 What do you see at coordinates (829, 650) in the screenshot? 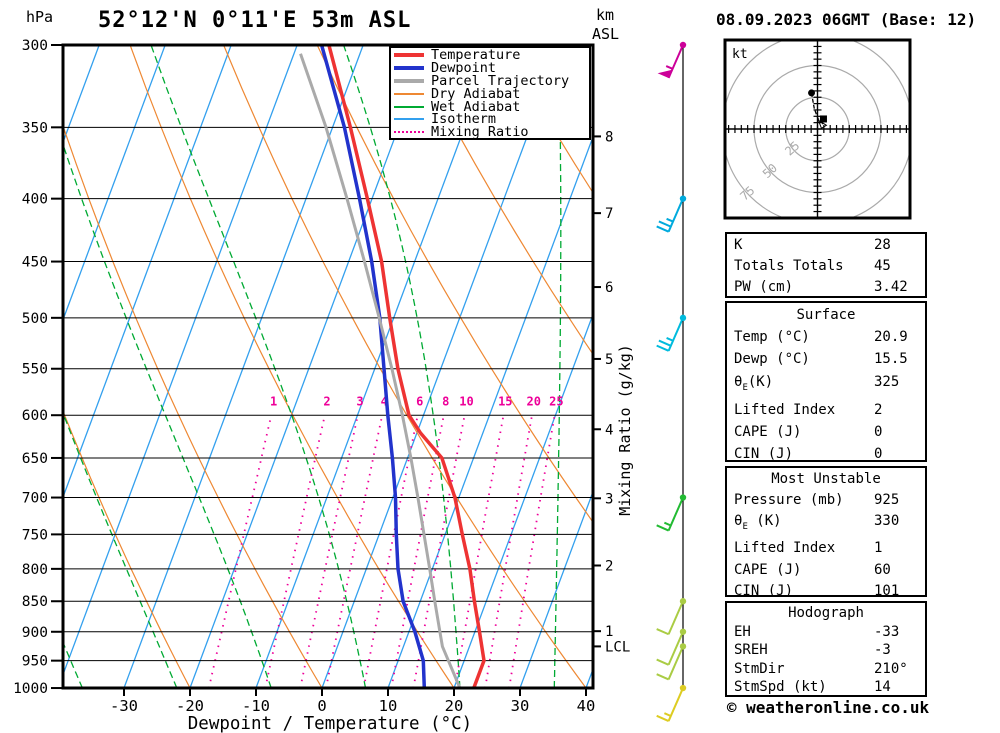
I see `table-row: SREH -3` at bounding box center [829, 650].